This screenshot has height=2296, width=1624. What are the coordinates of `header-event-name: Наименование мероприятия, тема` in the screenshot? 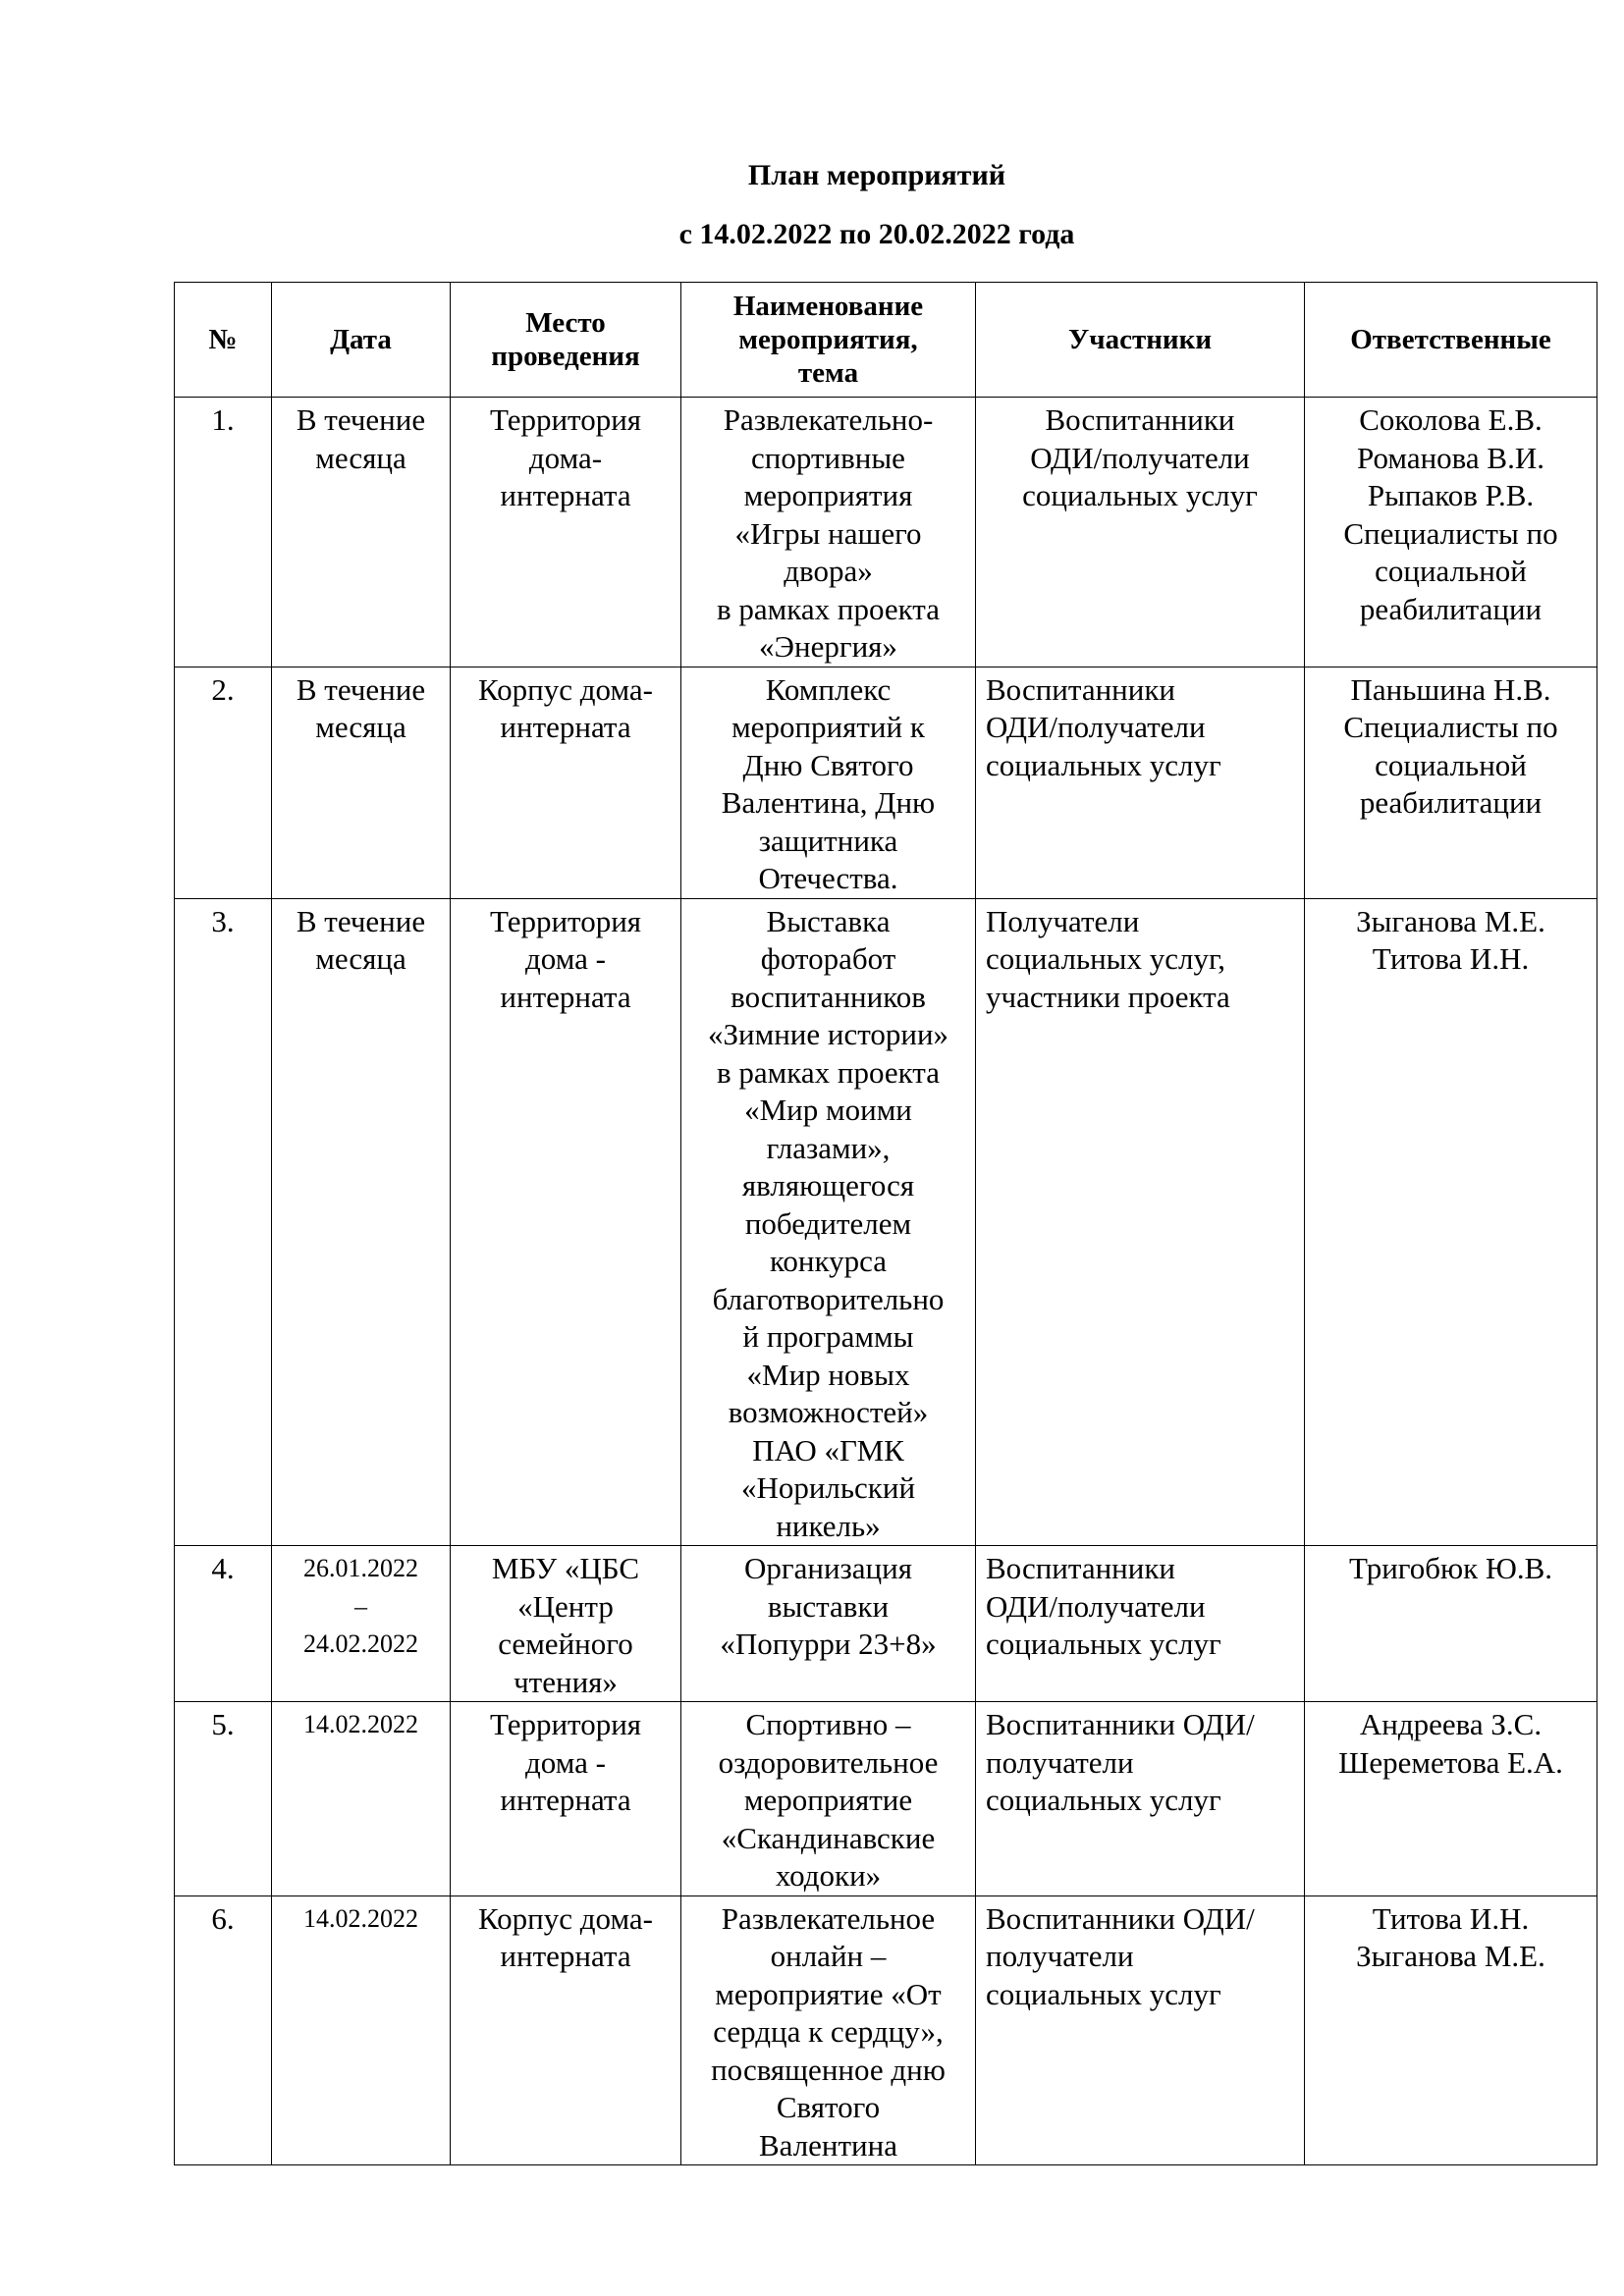 It's located at (828, 340).